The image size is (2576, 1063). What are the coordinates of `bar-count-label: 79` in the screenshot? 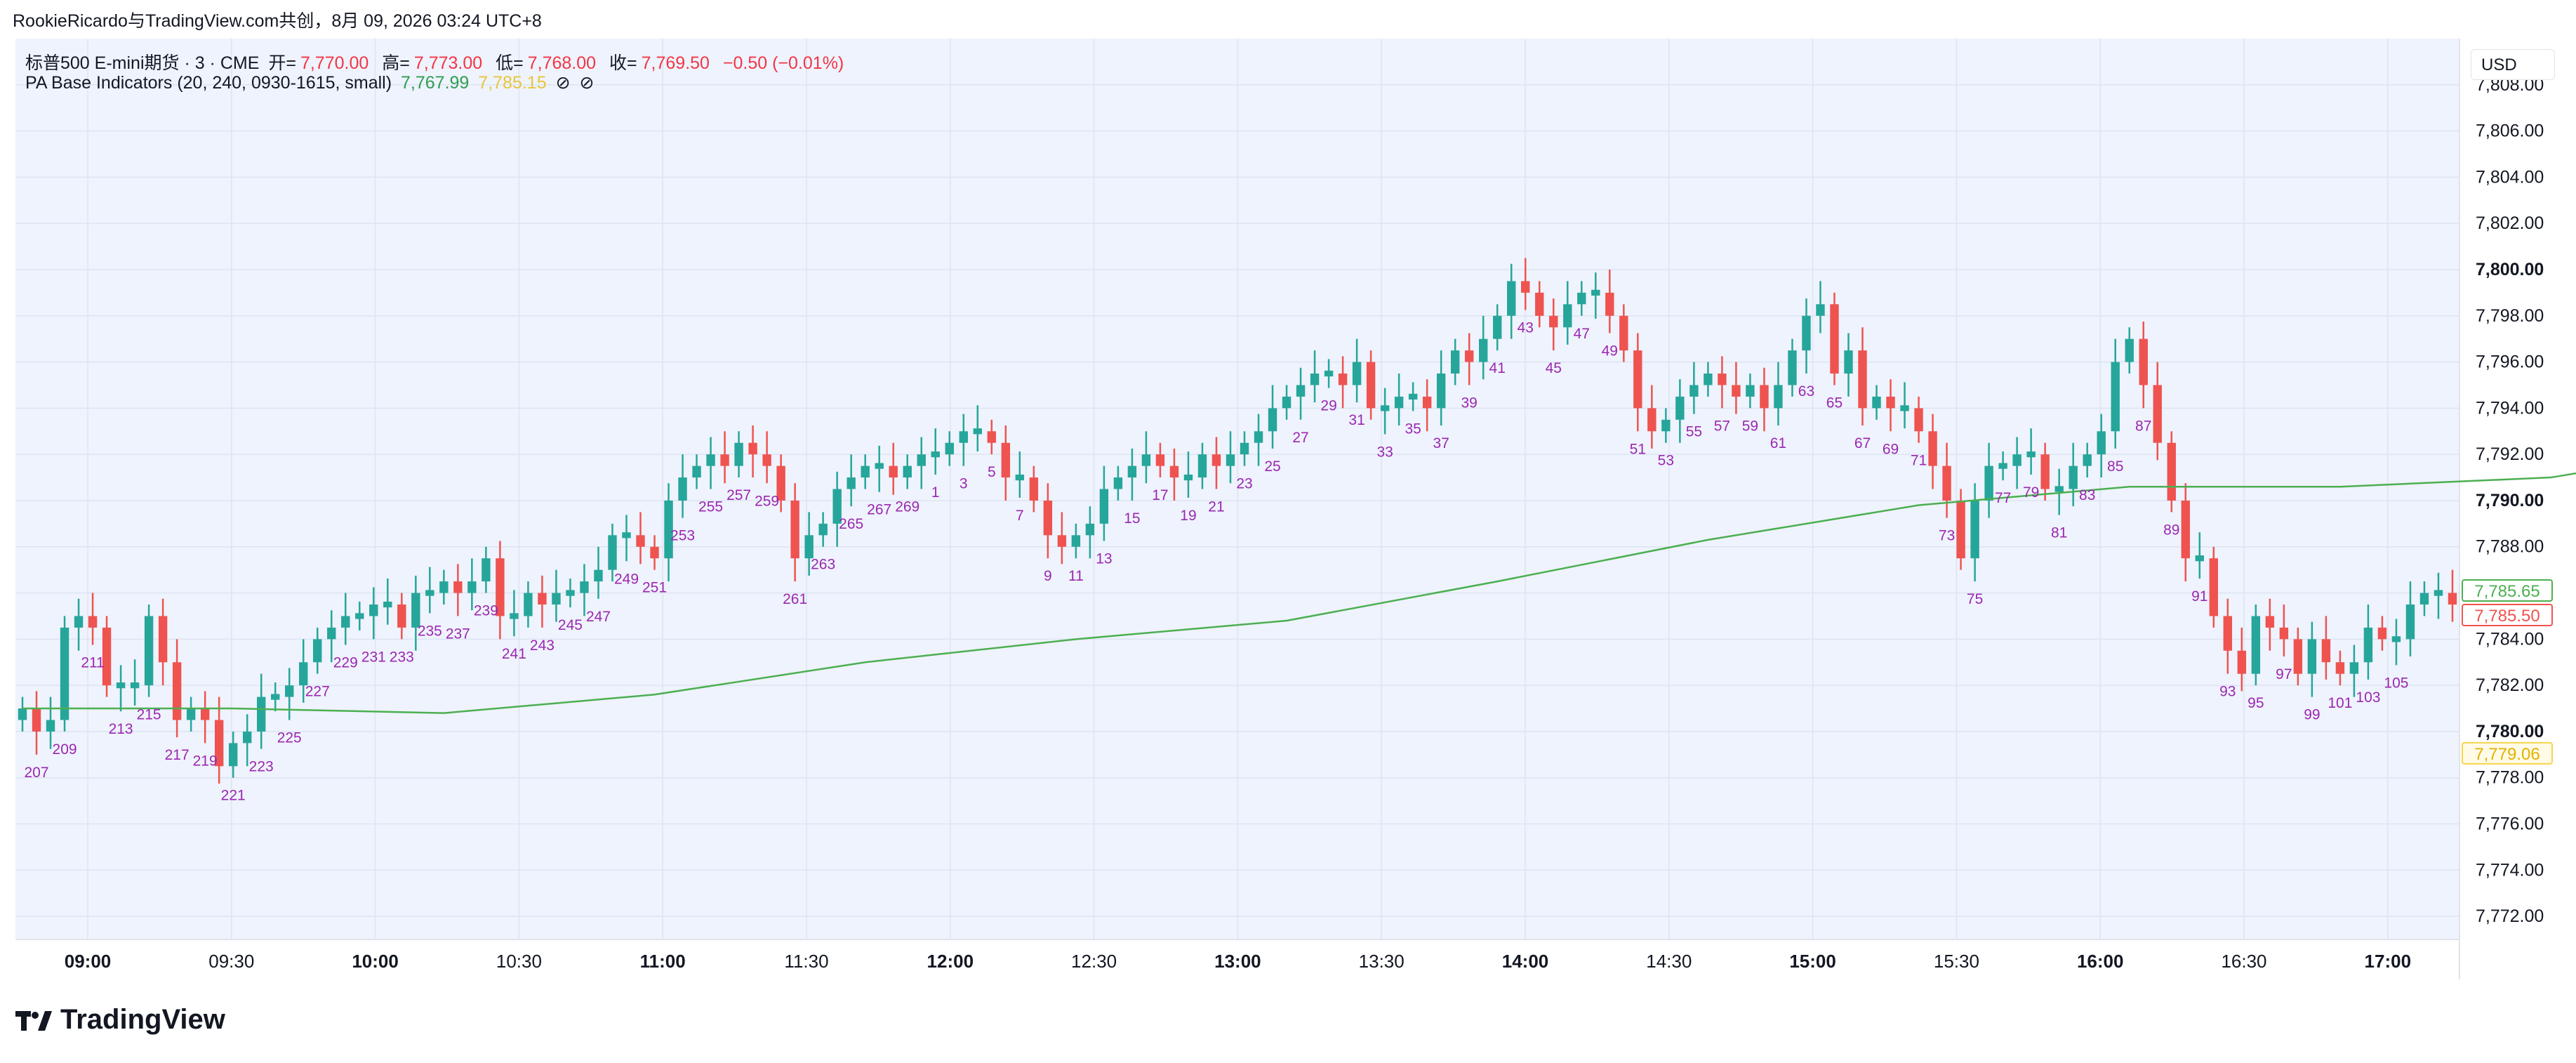 It's located at (2031, 492).